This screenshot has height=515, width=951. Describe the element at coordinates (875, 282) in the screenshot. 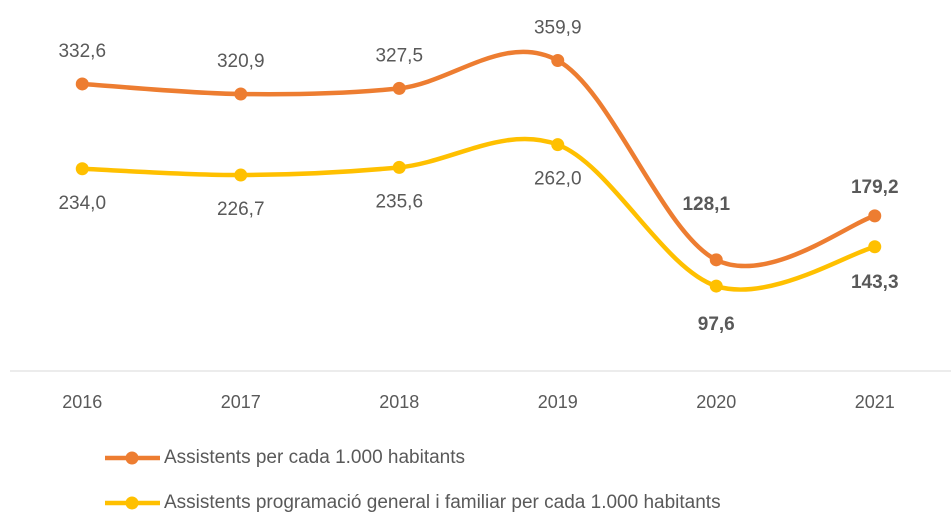

I see `data-label: 143,3` at that location.